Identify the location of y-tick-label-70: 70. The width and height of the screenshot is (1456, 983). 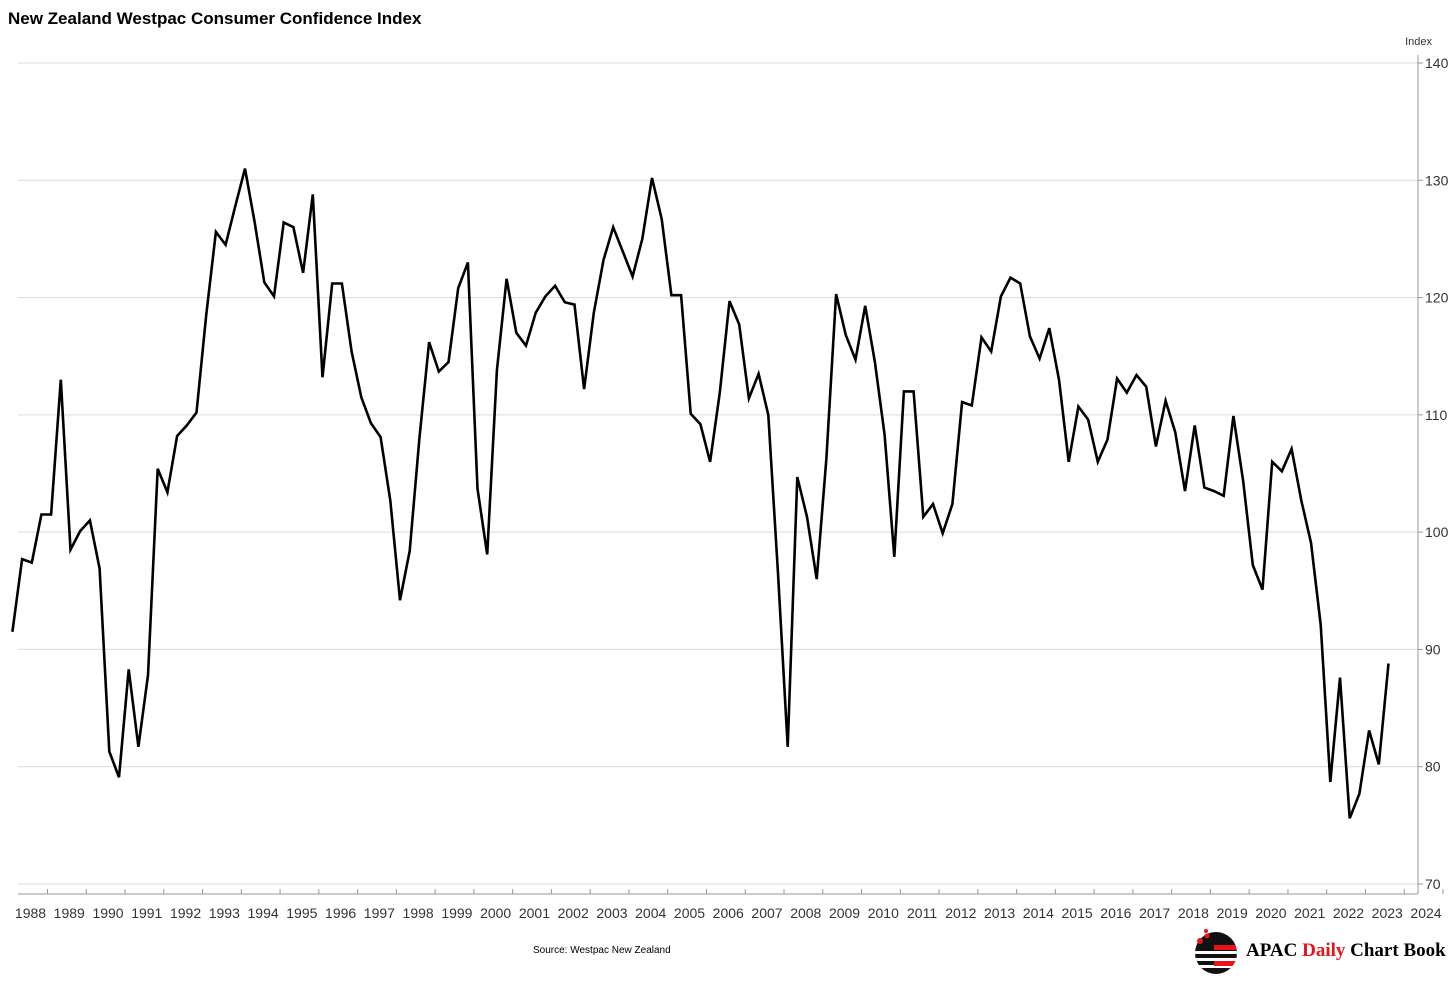
(1433, 884).